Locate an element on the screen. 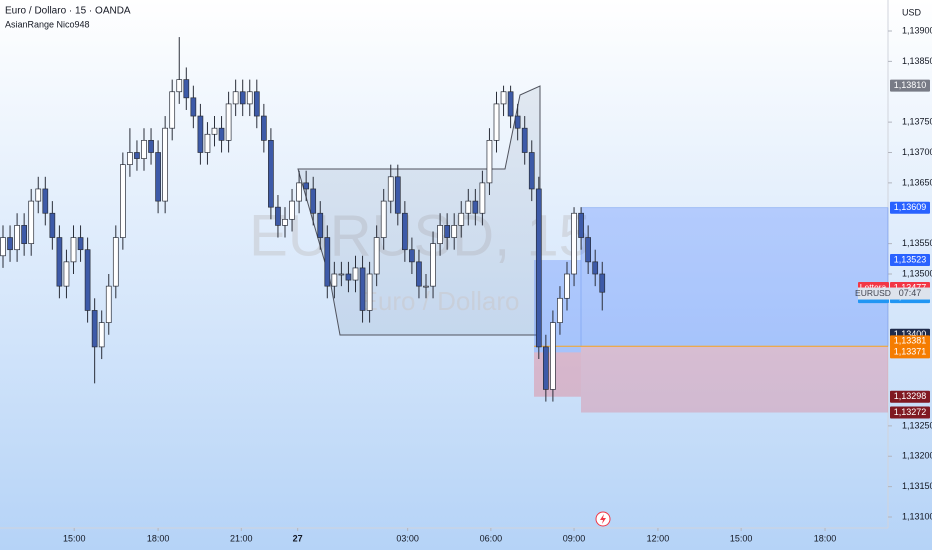  y-tick-label: 1,13700 is located at coordinates (917, 152).